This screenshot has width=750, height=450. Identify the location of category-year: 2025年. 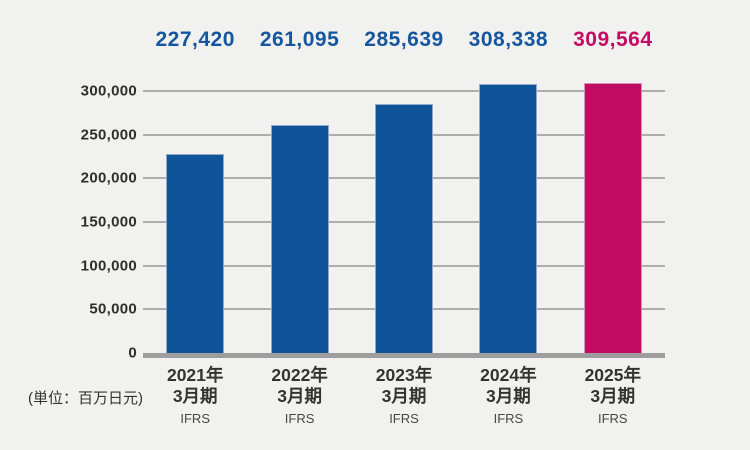
(613, 375).